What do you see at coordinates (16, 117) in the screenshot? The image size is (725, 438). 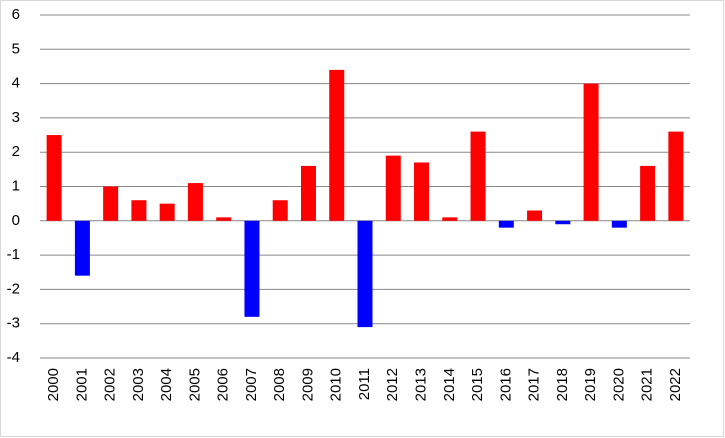 I see `y-tick-label: 3` at bounding box center [16, 117].